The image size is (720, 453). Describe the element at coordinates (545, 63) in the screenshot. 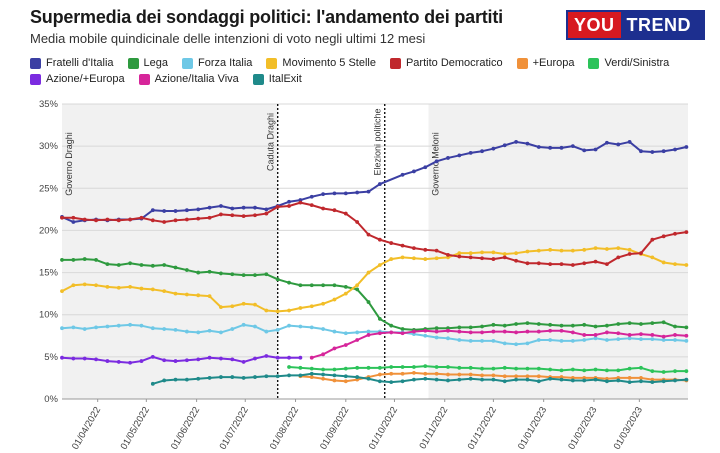

I see `legend-item: +Europa` at that location.